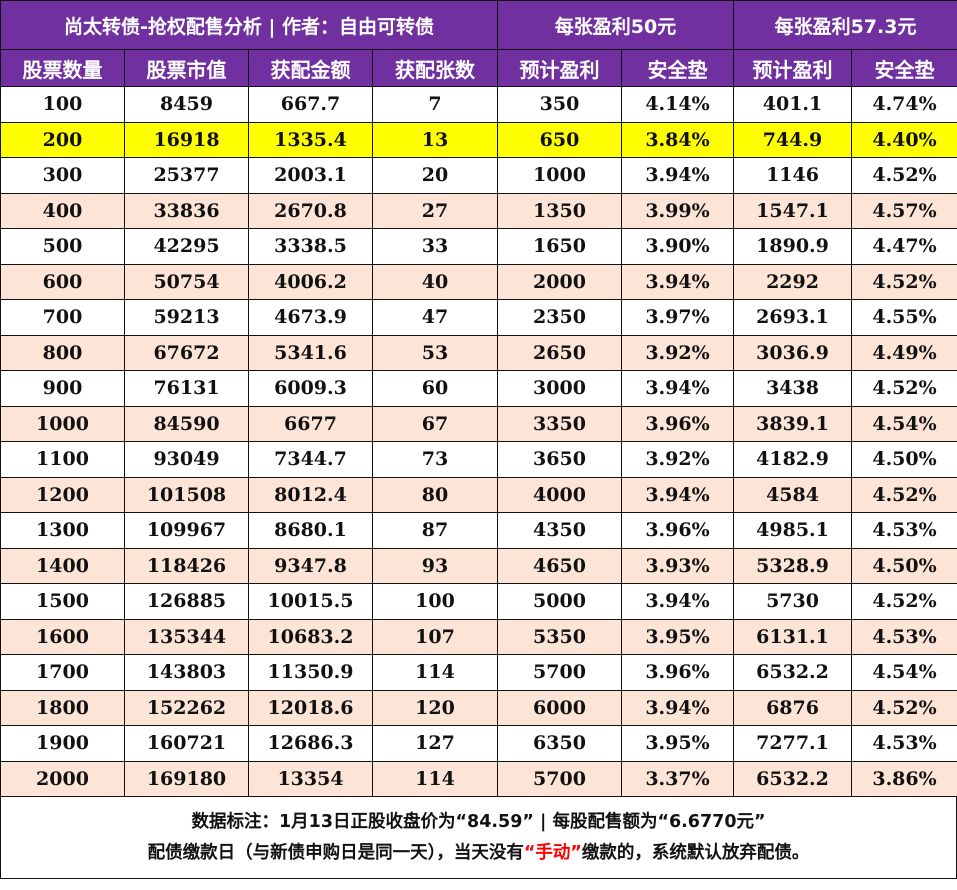  I want to click on table-cell: 200, so click(62, 139).